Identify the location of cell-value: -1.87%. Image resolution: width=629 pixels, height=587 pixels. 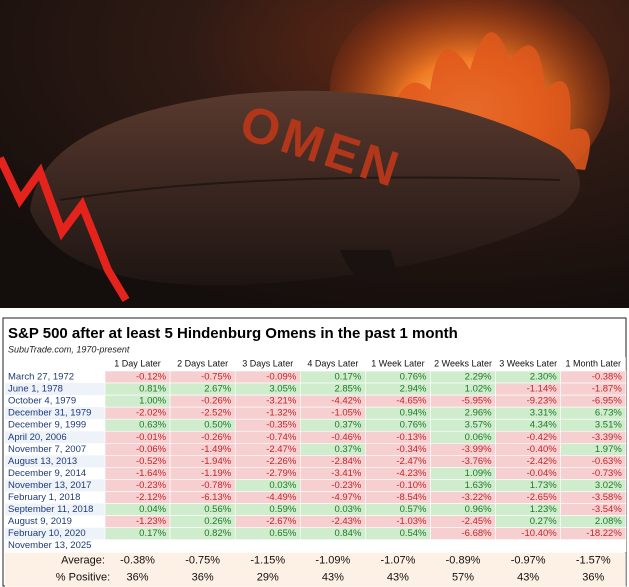
(607, 389).